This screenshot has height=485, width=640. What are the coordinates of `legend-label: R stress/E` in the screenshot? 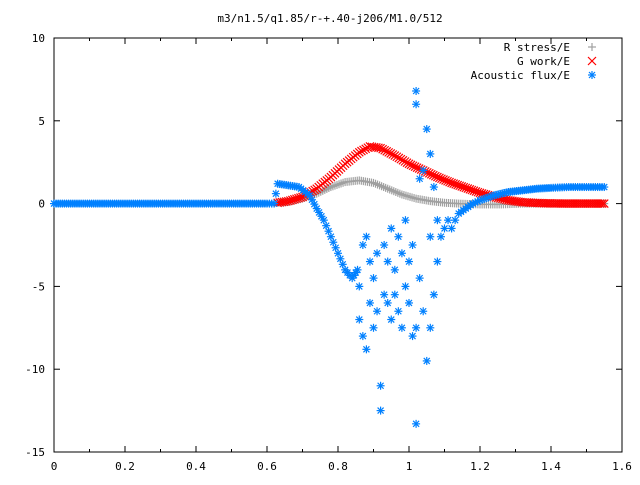 It's located at (537, 47).